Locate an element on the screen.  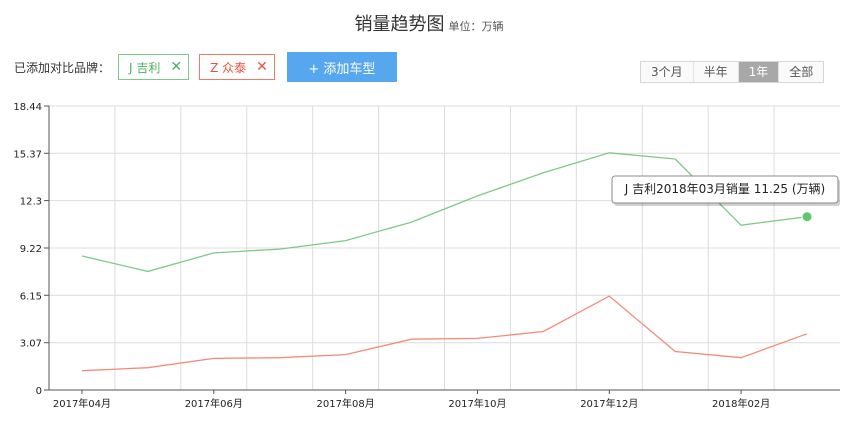
y-tick-label: 12.3 is located at coordinates (31, 202).